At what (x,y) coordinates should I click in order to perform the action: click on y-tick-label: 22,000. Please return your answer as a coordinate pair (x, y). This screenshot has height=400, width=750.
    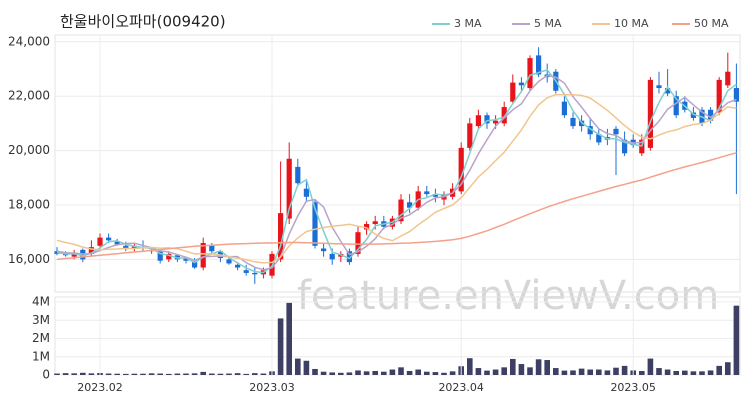
    Looking at the image, I should click on (29, 96).